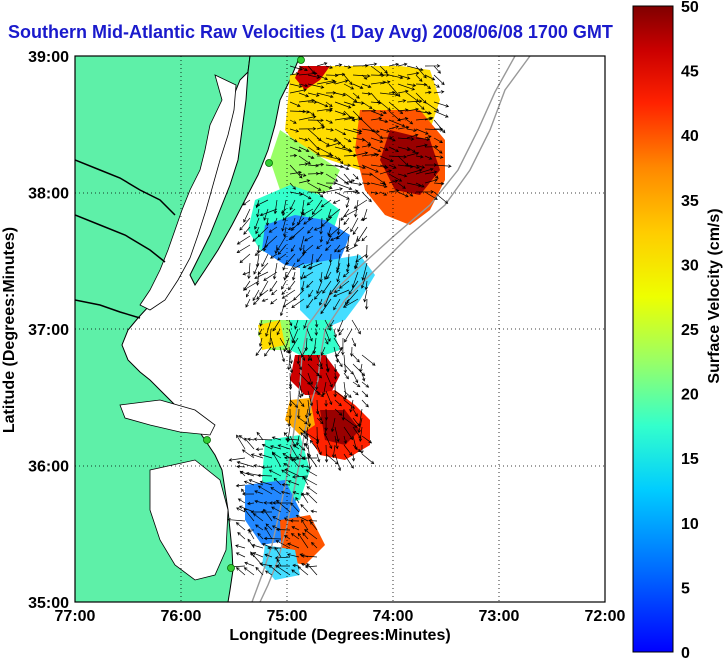 The image size is (724, 659). I want to click on x-axis-label: Longitude (Degrees:Minutes), so click(339, 635).